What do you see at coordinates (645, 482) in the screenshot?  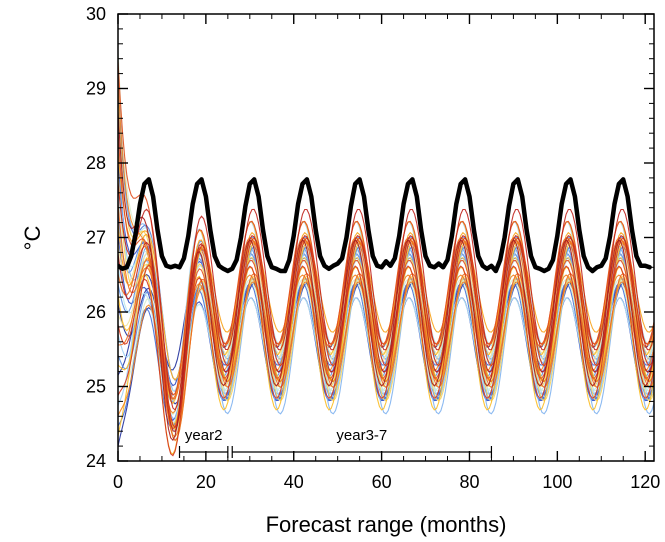 I see `x-tick-label: 120` at bounding box center [645, 482].